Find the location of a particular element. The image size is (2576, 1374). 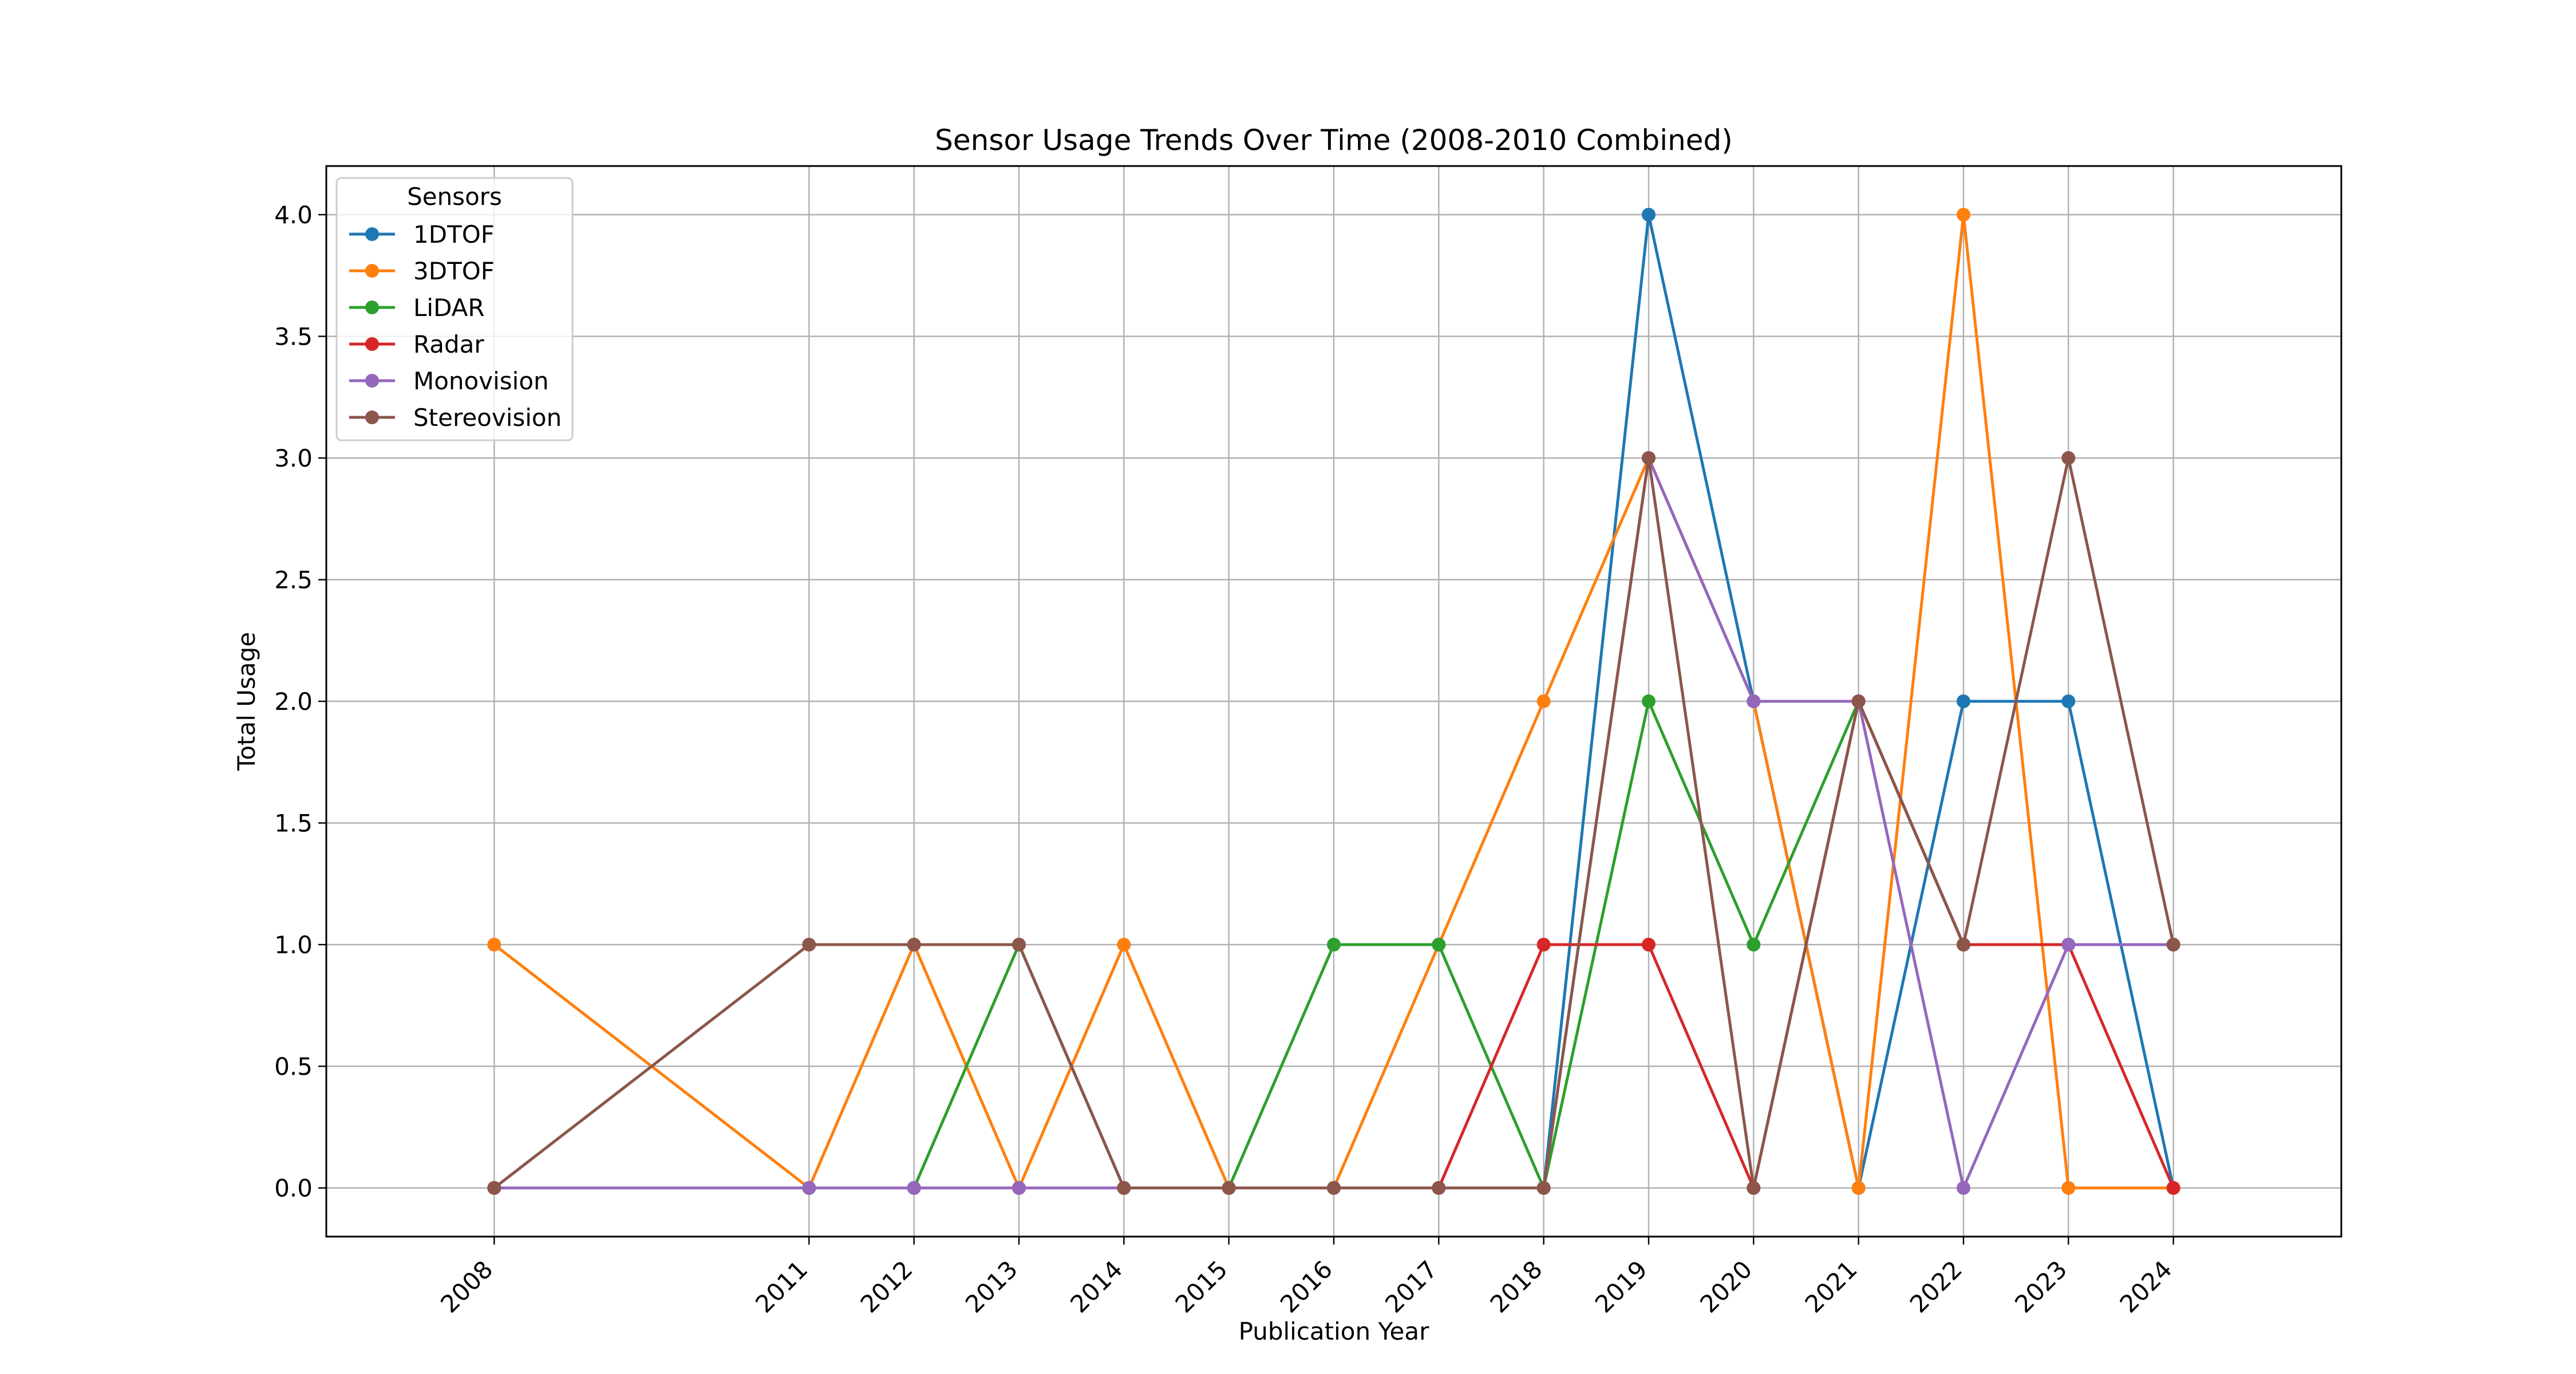

legend-box is located at coordinates (454, 309).